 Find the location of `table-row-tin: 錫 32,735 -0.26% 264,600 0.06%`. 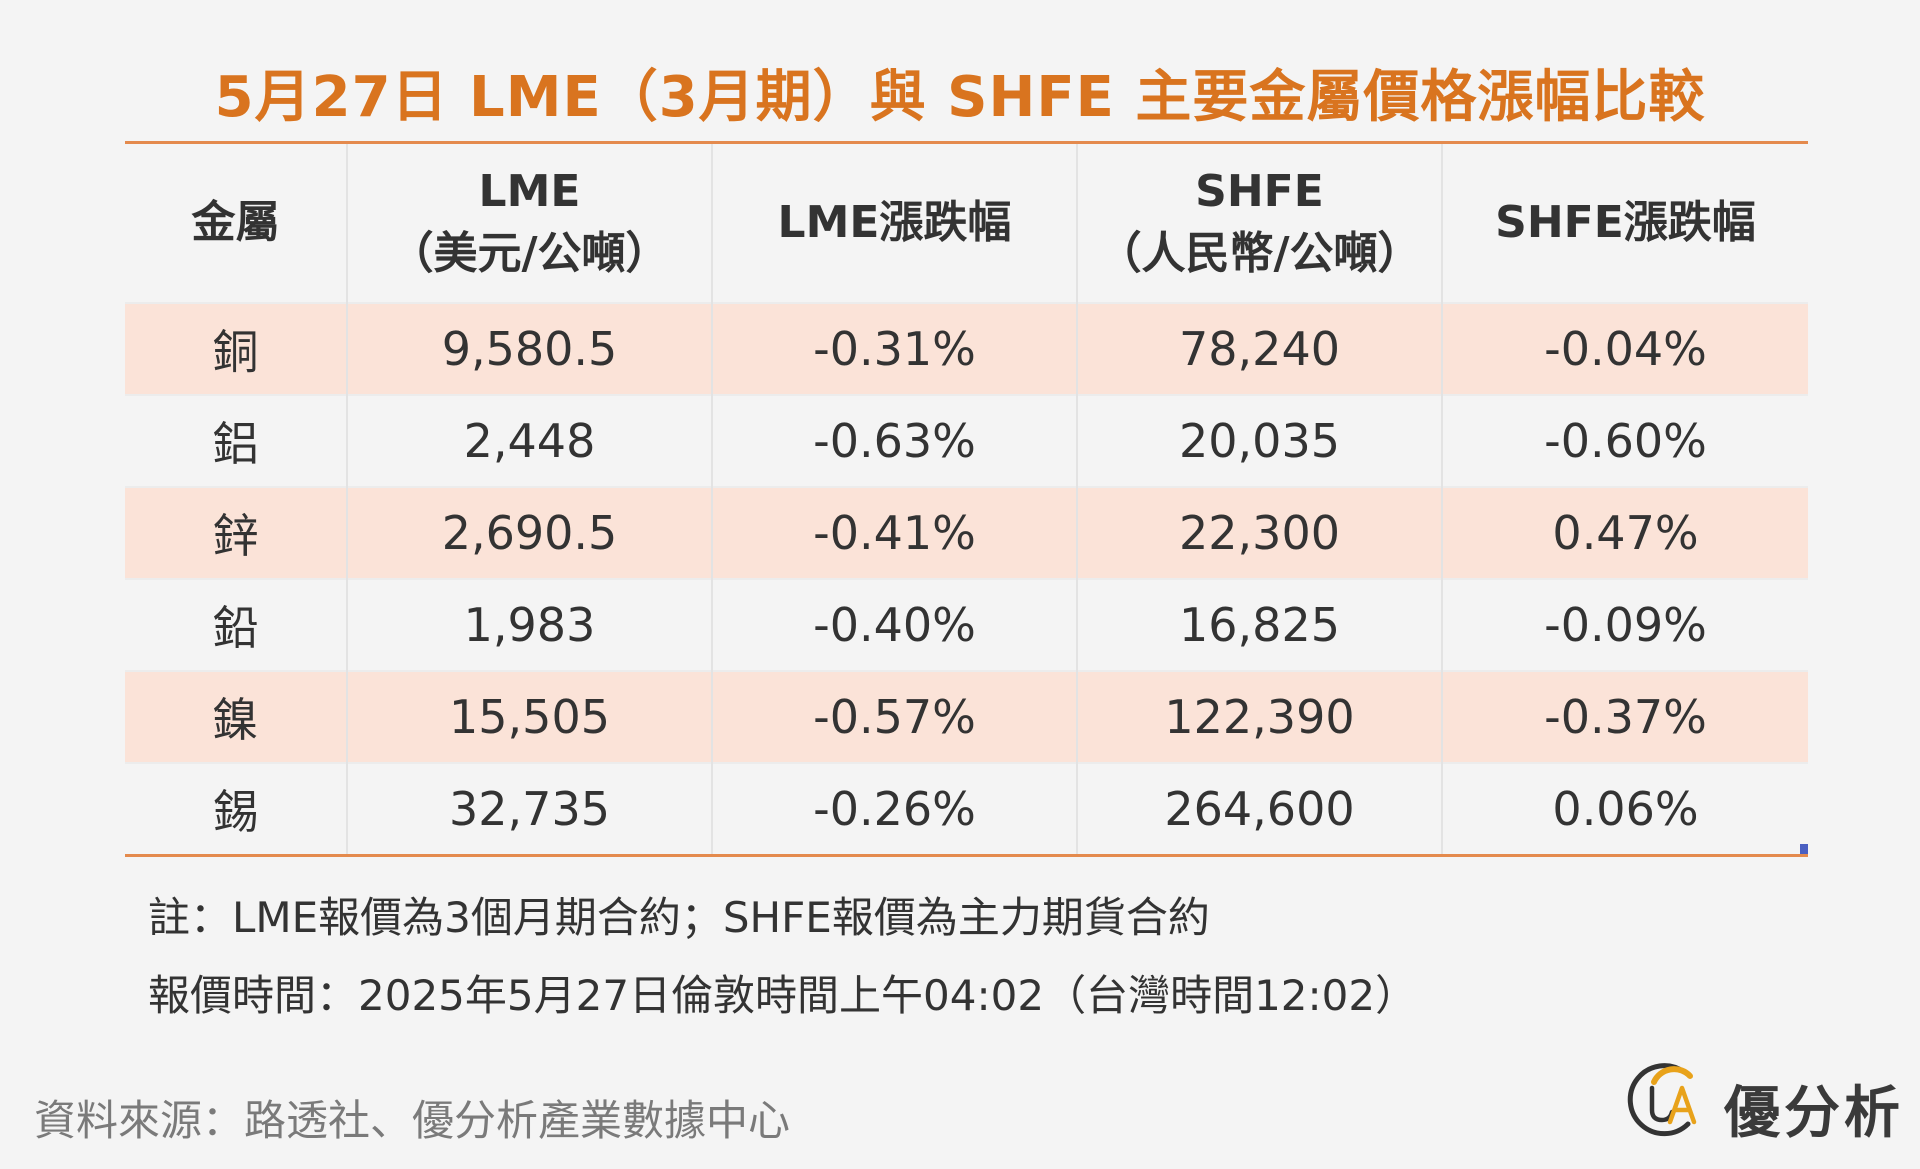

table-row-tin: 錫 32,735 -0.26% 264,600 0.06% is located at coordinates (966, 808).